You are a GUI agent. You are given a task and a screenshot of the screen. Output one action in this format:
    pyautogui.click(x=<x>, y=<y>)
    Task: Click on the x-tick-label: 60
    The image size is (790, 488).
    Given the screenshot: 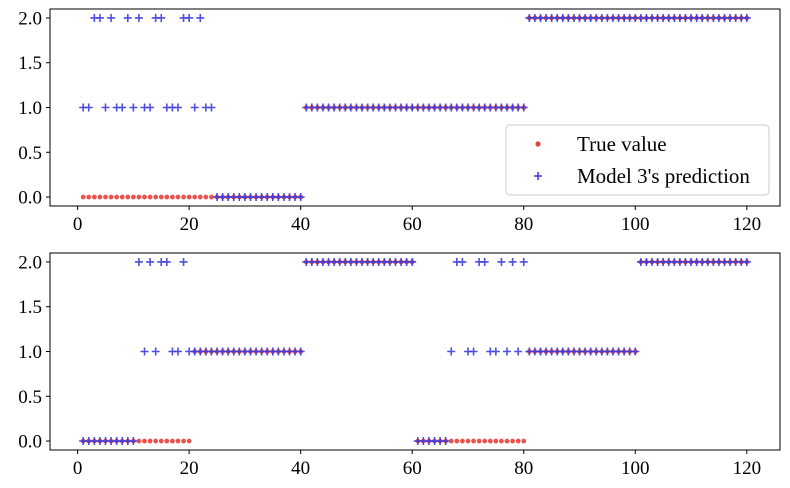 What is the action you would take?
    pyautogui.click(x=412, y=468)
    